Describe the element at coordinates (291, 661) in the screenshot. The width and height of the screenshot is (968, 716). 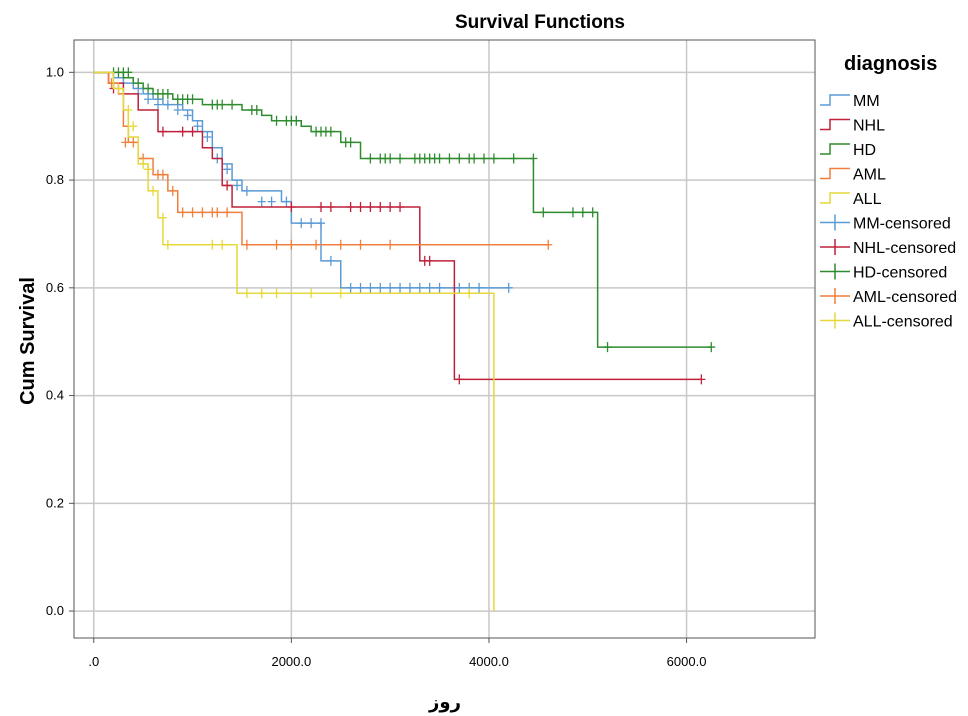
I see `x-tick-label: 2000.0` at that location.